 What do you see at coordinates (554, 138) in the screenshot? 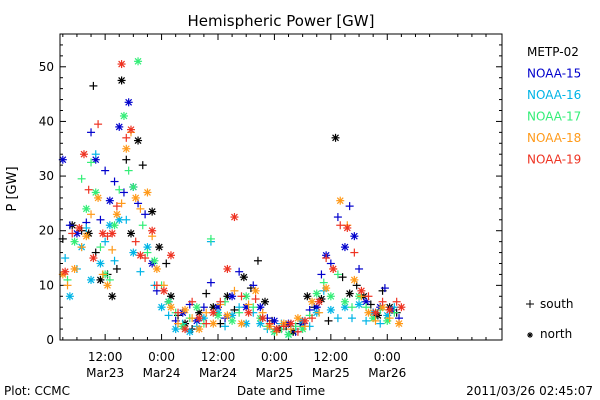
I see `legend-series-label: NOAA-18` at bounding box center [554, 138].